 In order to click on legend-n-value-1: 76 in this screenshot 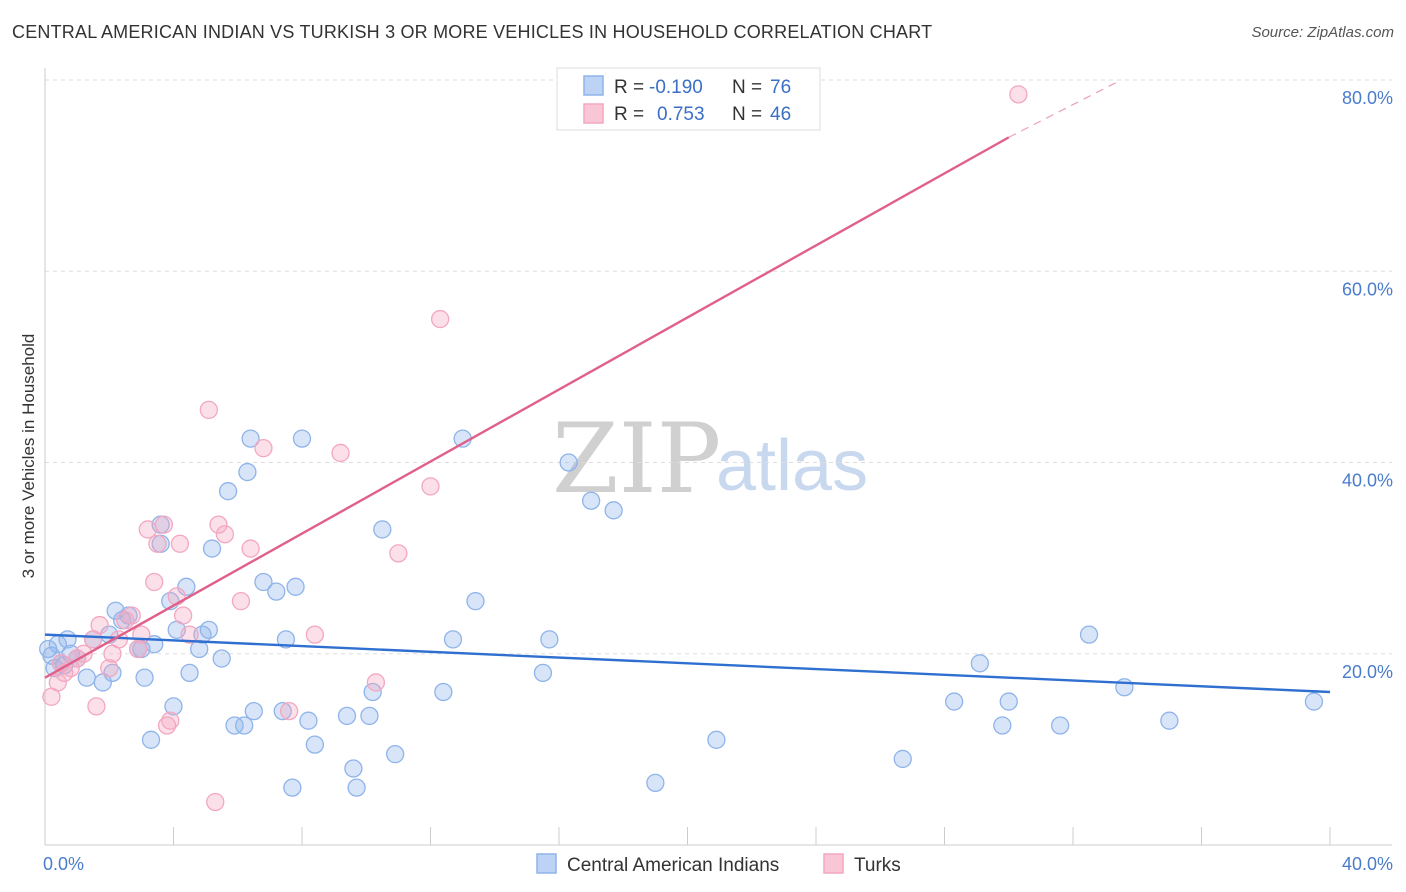, I will do `click(780, 87)`.